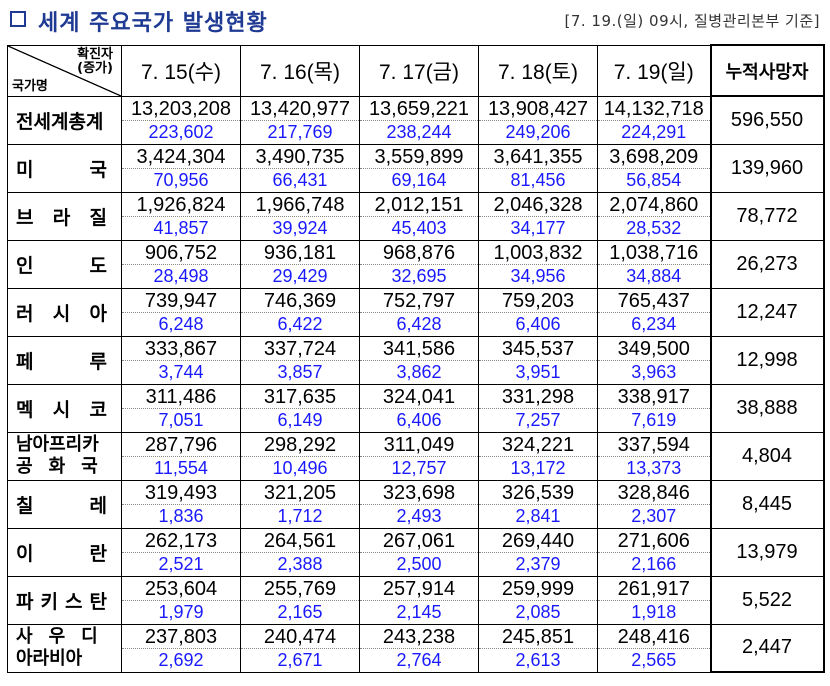  I want to click on new-cases: 70,956, so click(181, 179).